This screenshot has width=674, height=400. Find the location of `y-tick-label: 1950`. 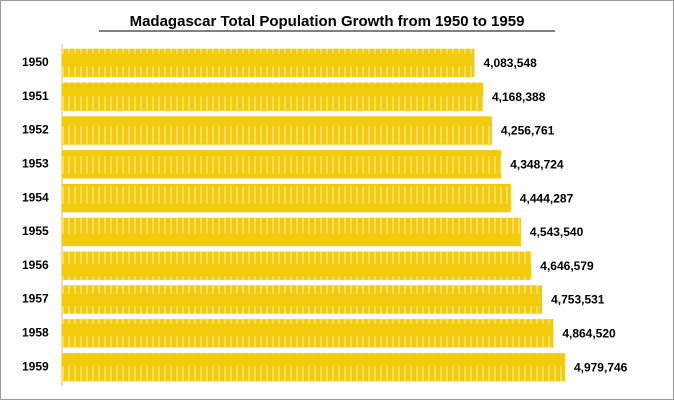

y-tick-label: 1950 is located at coordinates (35, 62).